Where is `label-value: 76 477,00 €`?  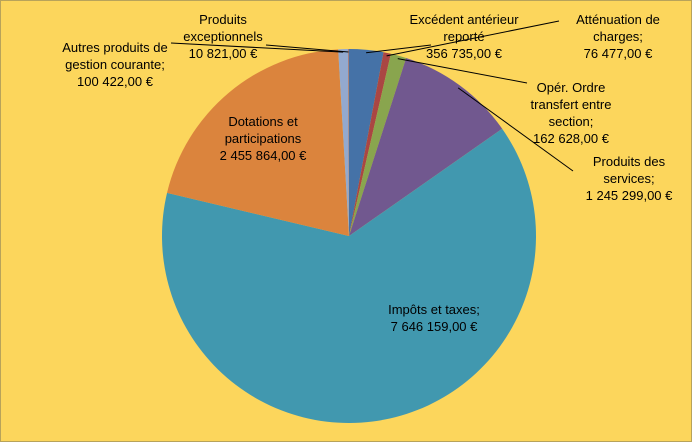
label-value: 76 477,00 € is located at coordinates (618, 53).